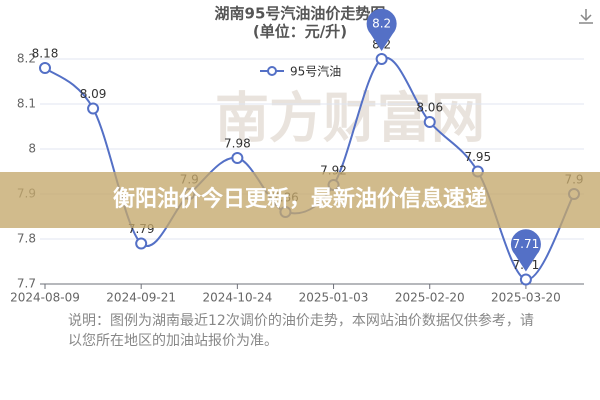  Describe the element at coordinates (430, 298) in the screenshot. I see `x-tick-label: 2025-02-20` at that location.